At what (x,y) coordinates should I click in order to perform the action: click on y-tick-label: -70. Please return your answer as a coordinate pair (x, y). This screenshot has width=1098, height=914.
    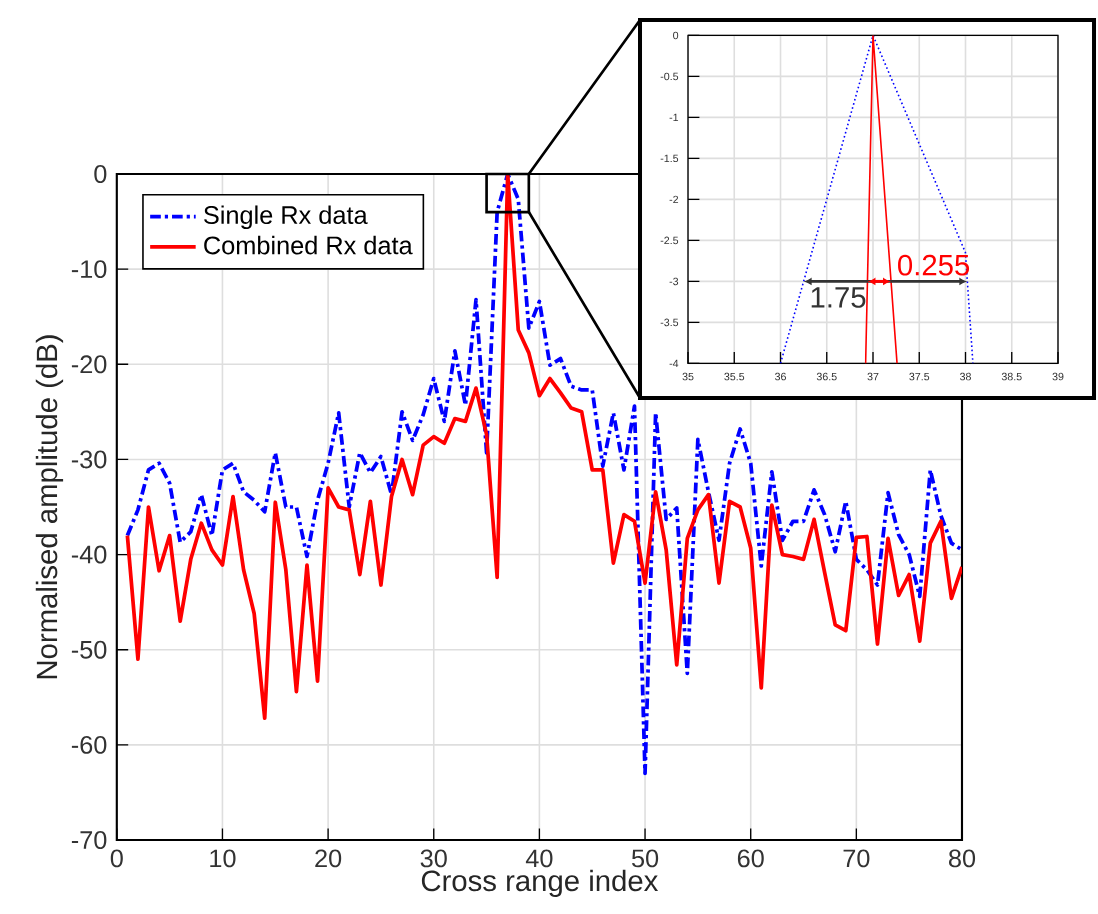
    Looking at the image, I should click on (89, 840).